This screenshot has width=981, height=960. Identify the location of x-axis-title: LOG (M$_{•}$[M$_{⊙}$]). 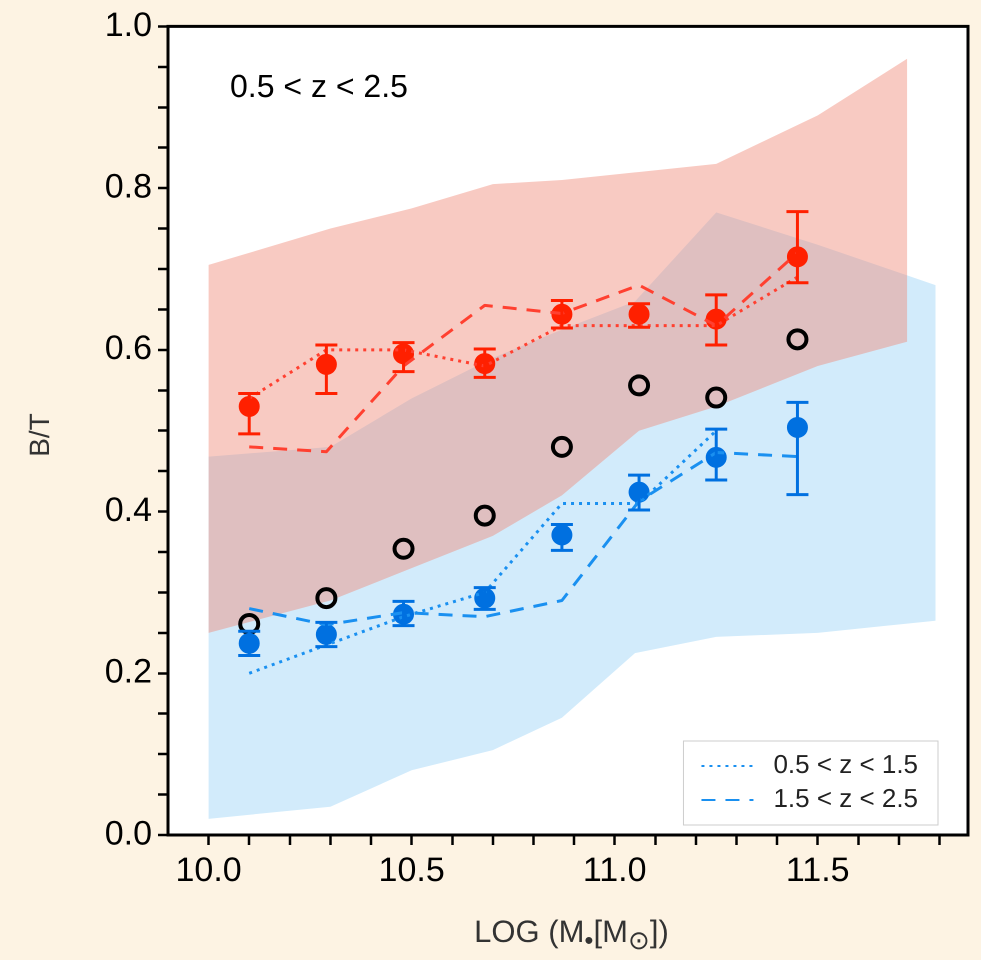
(571, 935).